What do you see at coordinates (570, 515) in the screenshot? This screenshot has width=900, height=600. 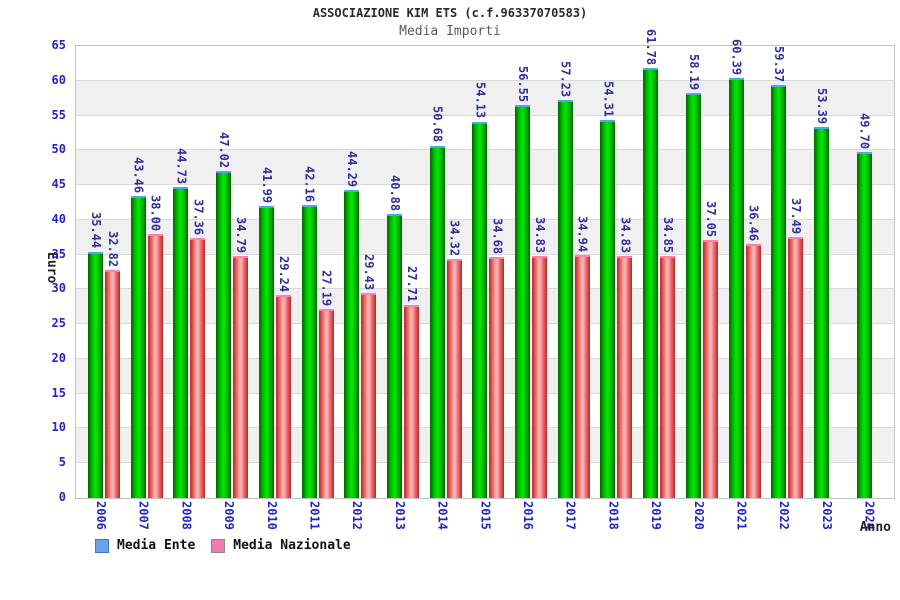 I see `x-tick-label: 2017` at bounding box center [570, 515].